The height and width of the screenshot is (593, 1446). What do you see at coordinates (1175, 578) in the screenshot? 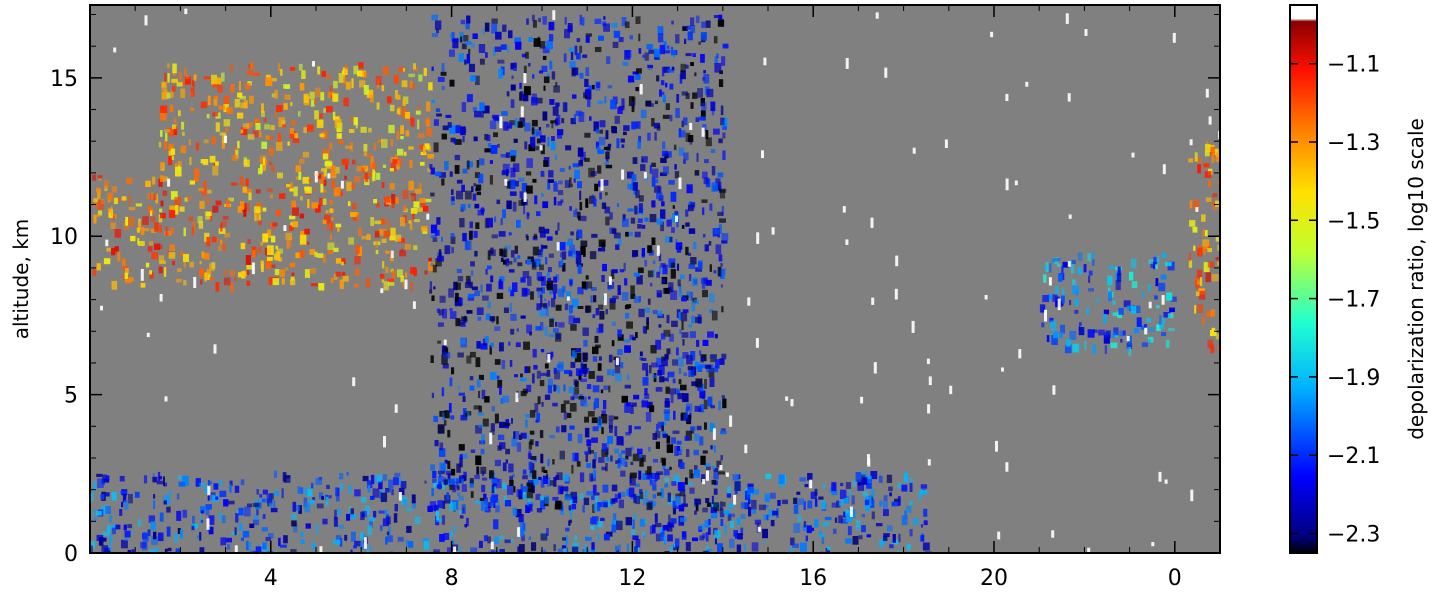
I see `x-tick-label: 0` at bounding box center [1175, 578].